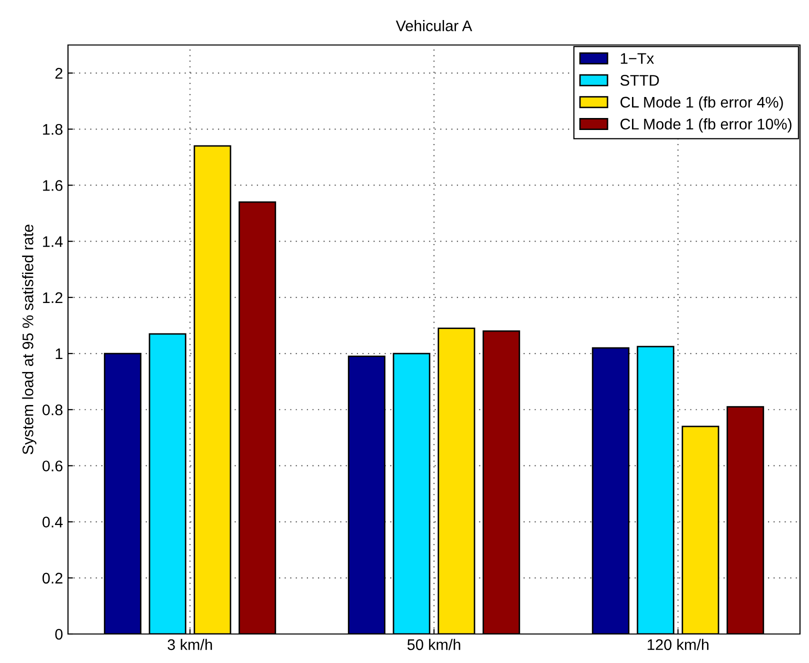  I want to click on legend-label: 1−Tx, so click(637, 58).